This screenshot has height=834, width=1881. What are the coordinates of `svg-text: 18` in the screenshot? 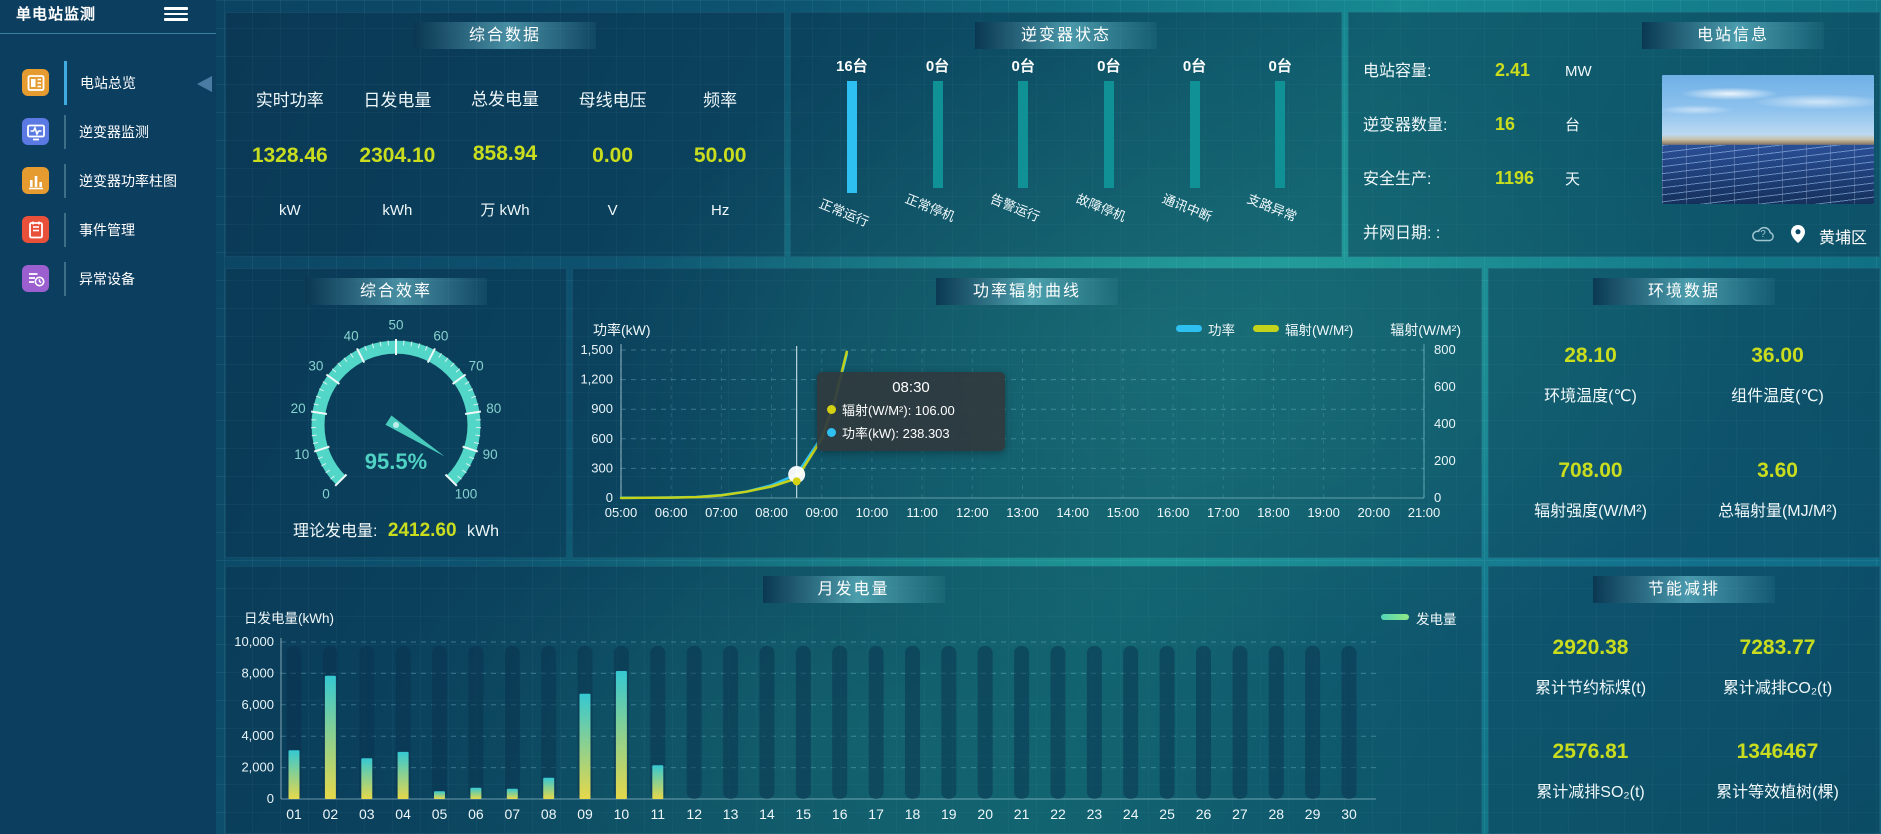 It's located at (913, 814).